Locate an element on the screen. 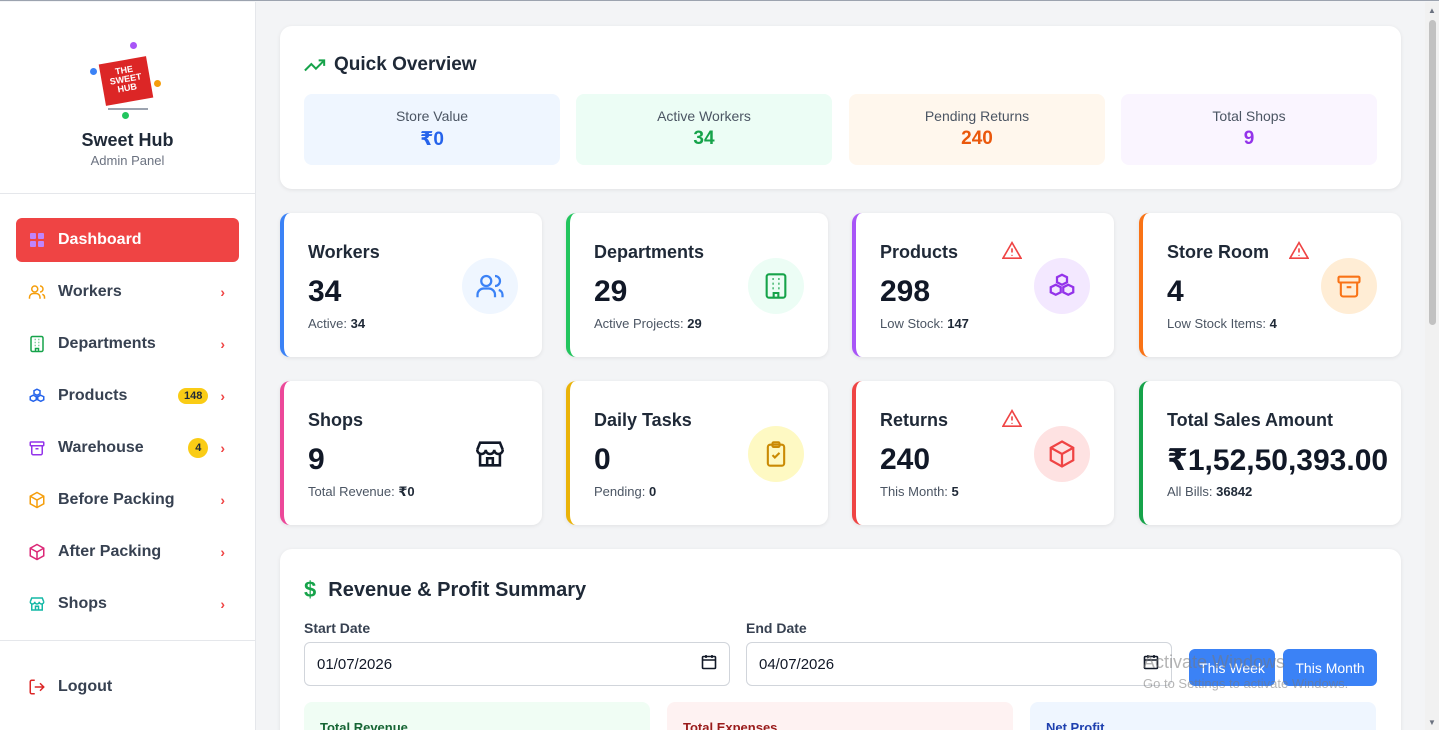  this-month-button: This Month is located at coordinates (1330, 667).